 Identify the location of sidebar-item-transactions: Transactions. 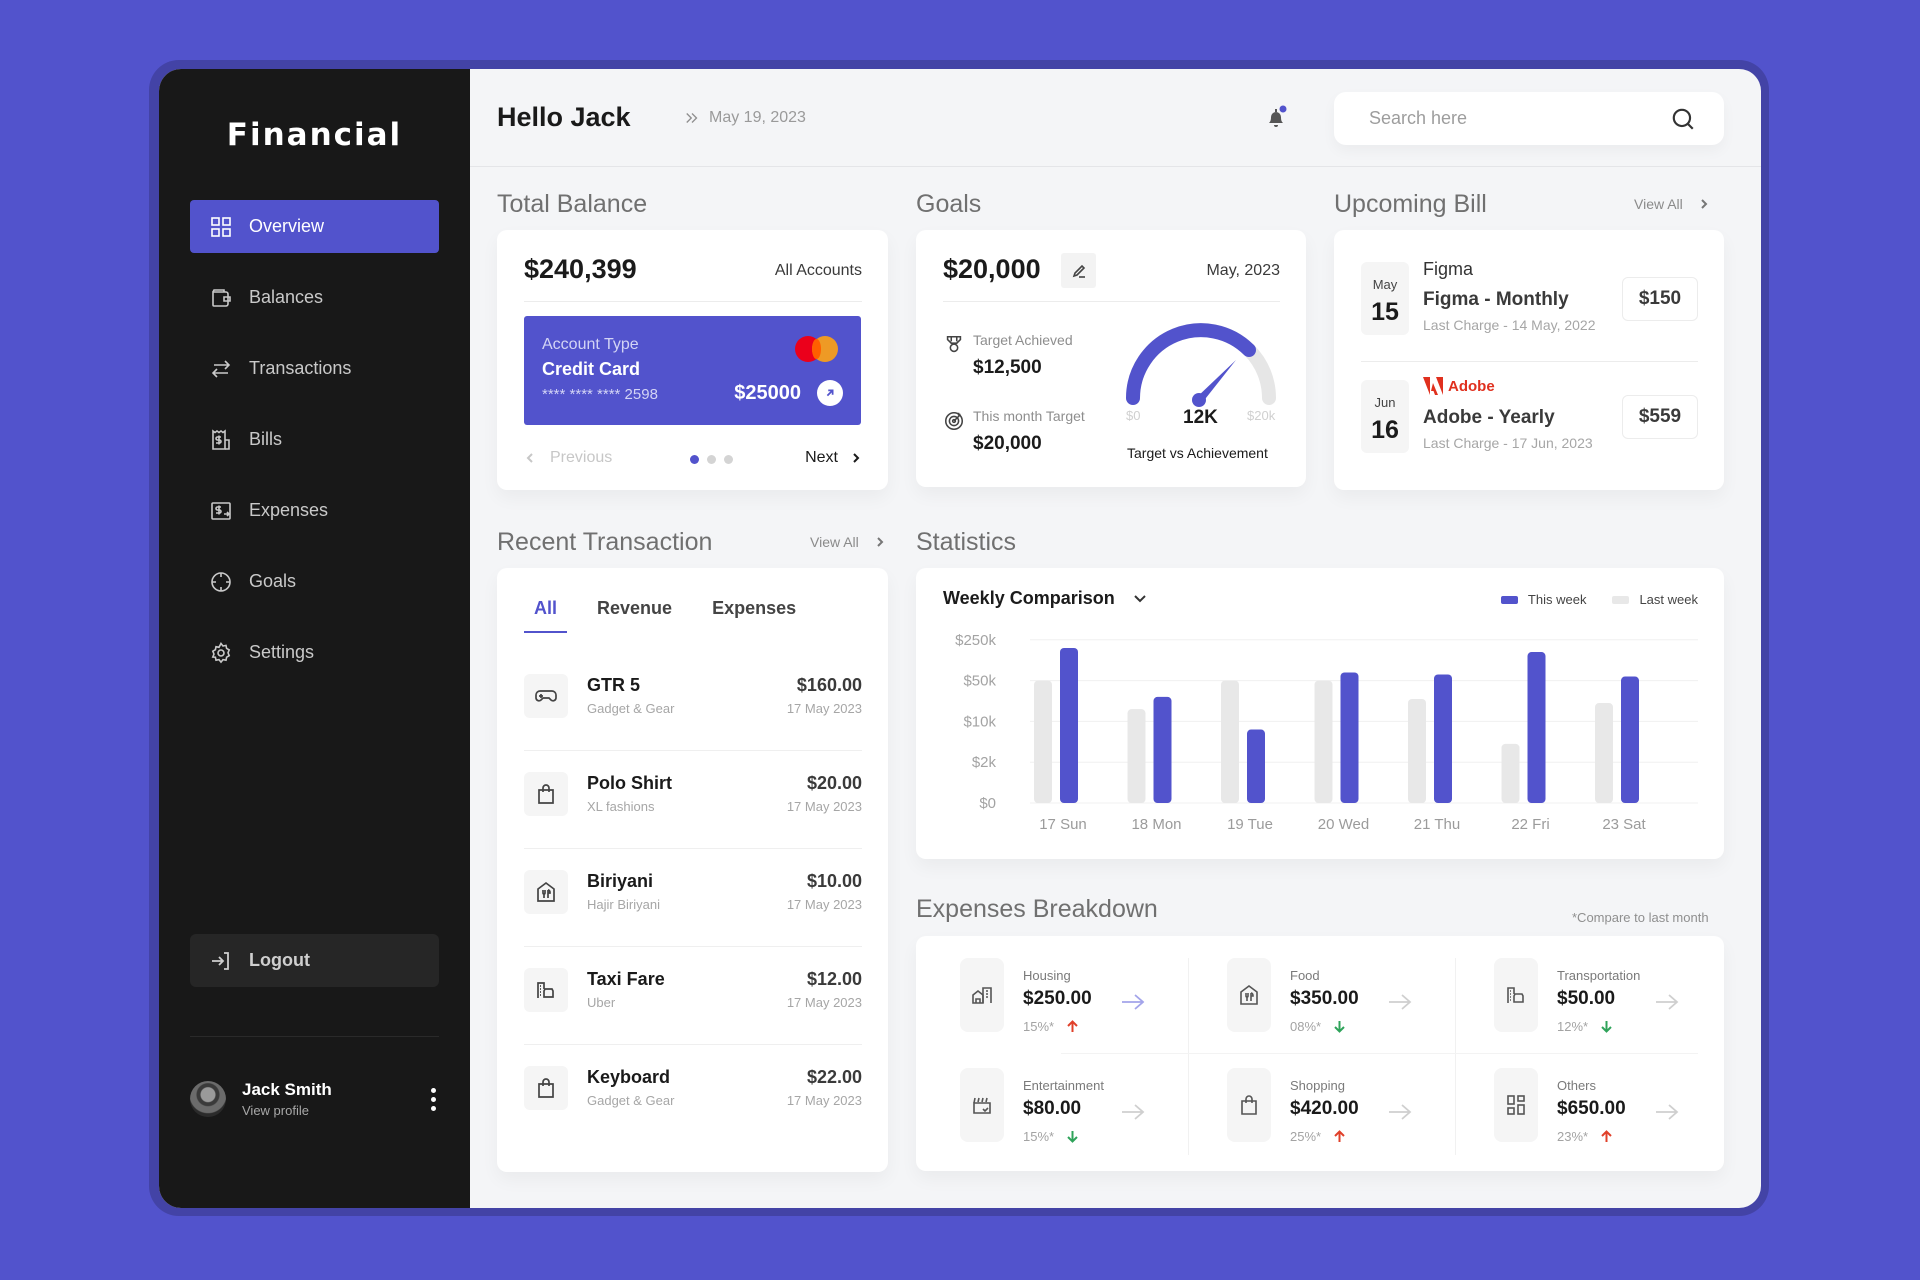
(314, 368).